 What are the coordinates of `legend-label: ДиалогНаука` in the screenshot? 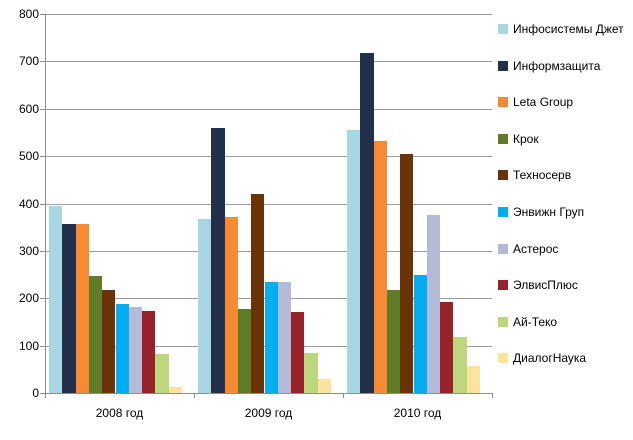 It's located at (550, 358).